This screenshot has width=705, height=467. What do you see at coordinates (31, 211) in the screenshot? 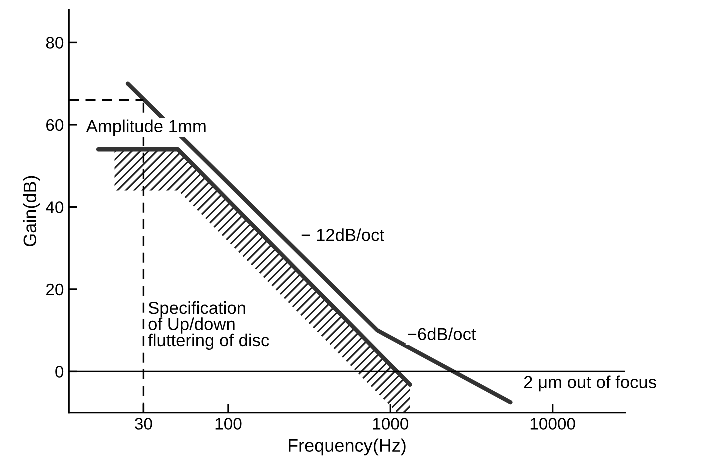
I see `y-axis-title: Gain(dB)` at bounding box center [31, 211].